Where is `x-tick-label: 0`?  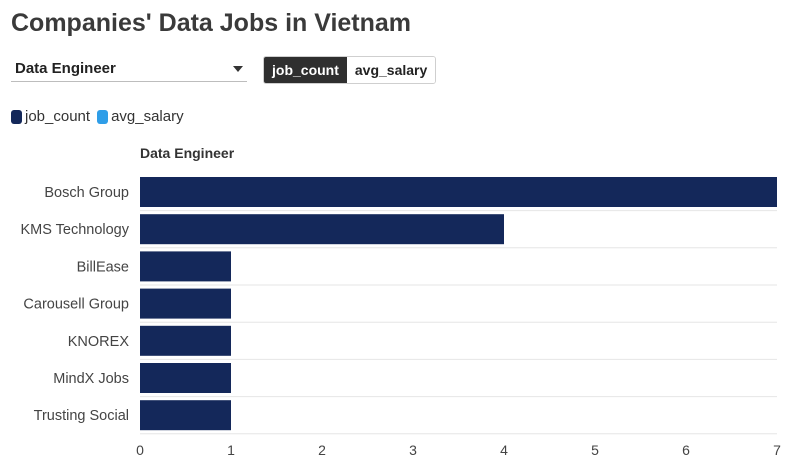 x-tick-label: 0 is located at coordinates (140, 450).